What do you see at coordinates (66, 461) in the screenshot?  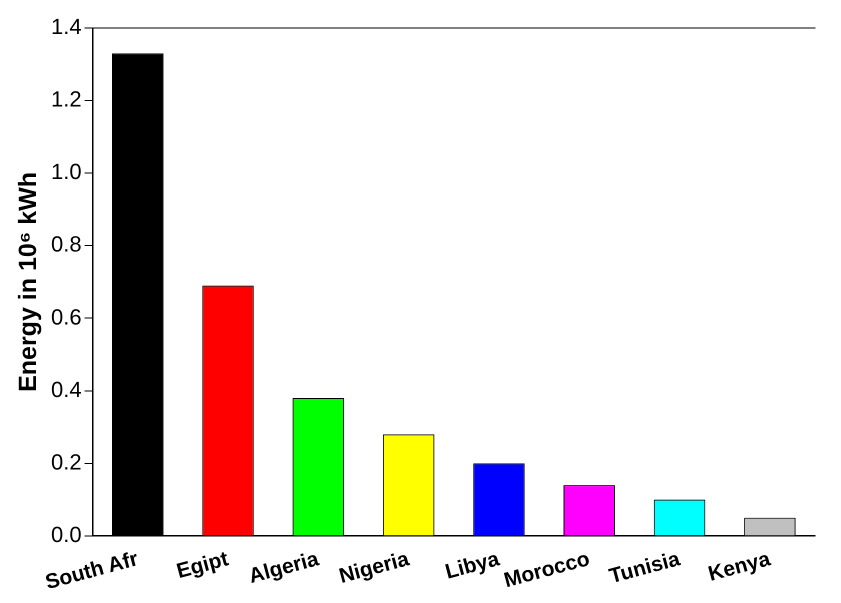 I see `y-tick-label: 0.2` at bounding box center [66, 461].